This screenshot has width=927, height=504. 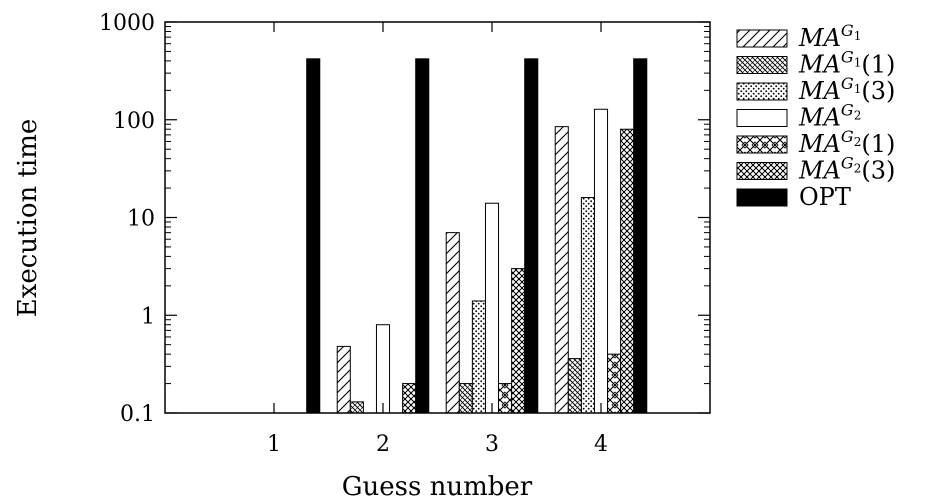 I want to click on legend-label: MAG1(1), so click(x=846, y=63).